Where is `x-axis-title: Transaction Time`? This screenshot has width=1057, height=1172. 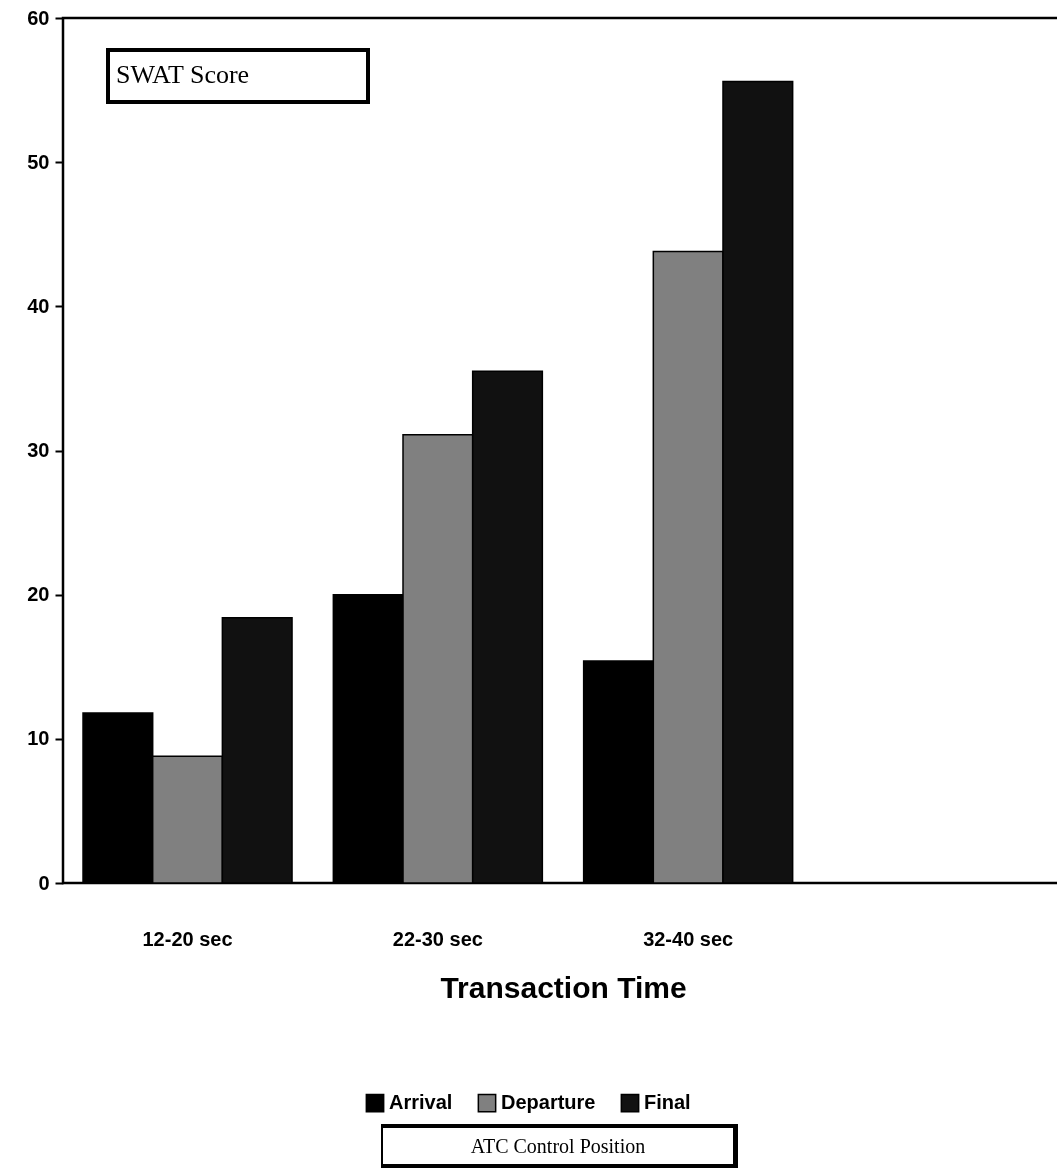
x-axis-title: Transaction Time is located at coordinates (563, 987).